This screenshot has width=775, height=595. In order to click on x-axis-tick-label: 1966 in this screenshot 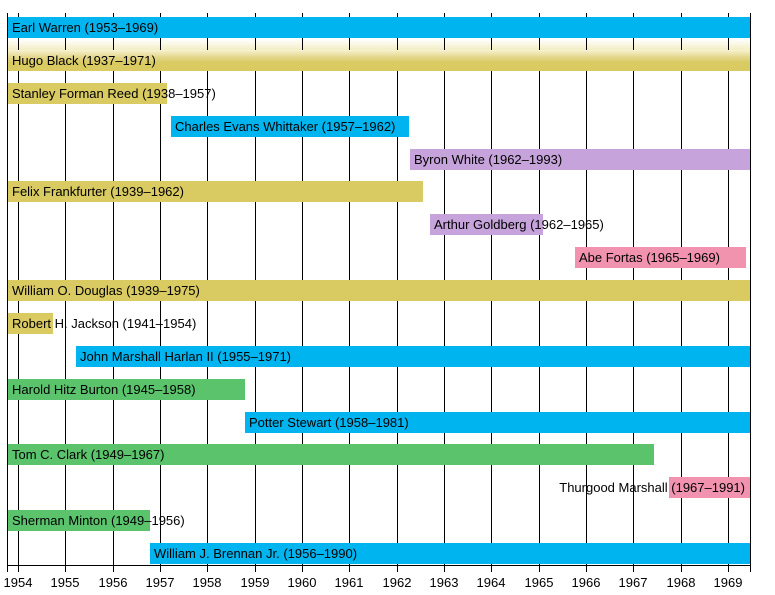, I will do `click(586, 582)`.